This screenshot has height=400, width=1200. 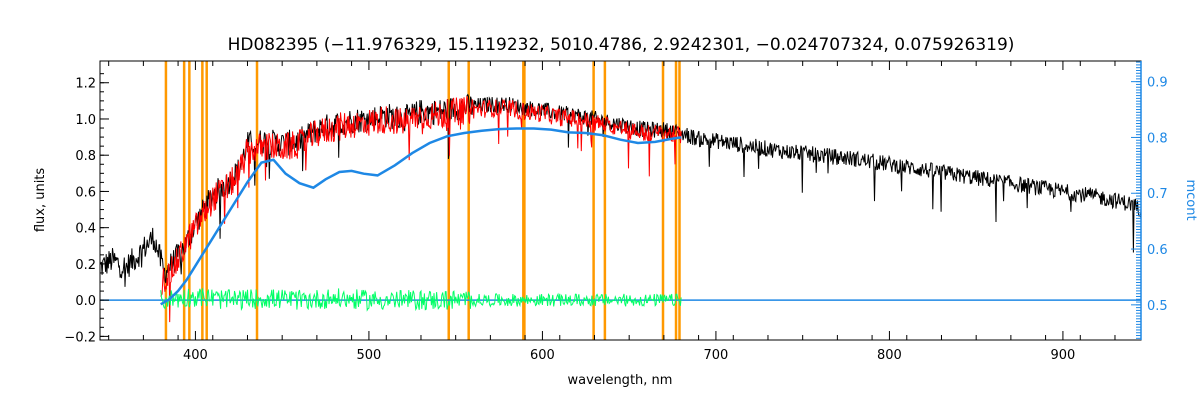 I want to click on y-tick-label: 0.4, so click(x=85, y=229).